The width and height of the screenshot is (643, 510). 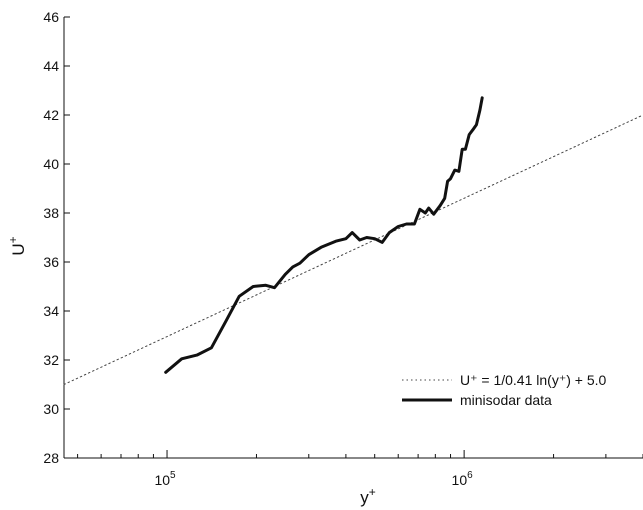 I want to click on y-tick-label: 28, so click(x=51, y=458).